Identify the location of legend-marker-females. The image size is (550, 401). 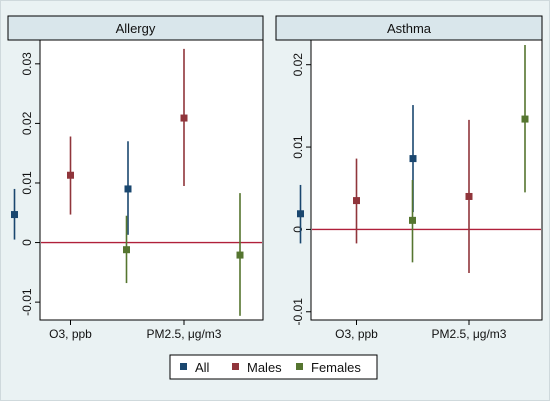
(299, 366).